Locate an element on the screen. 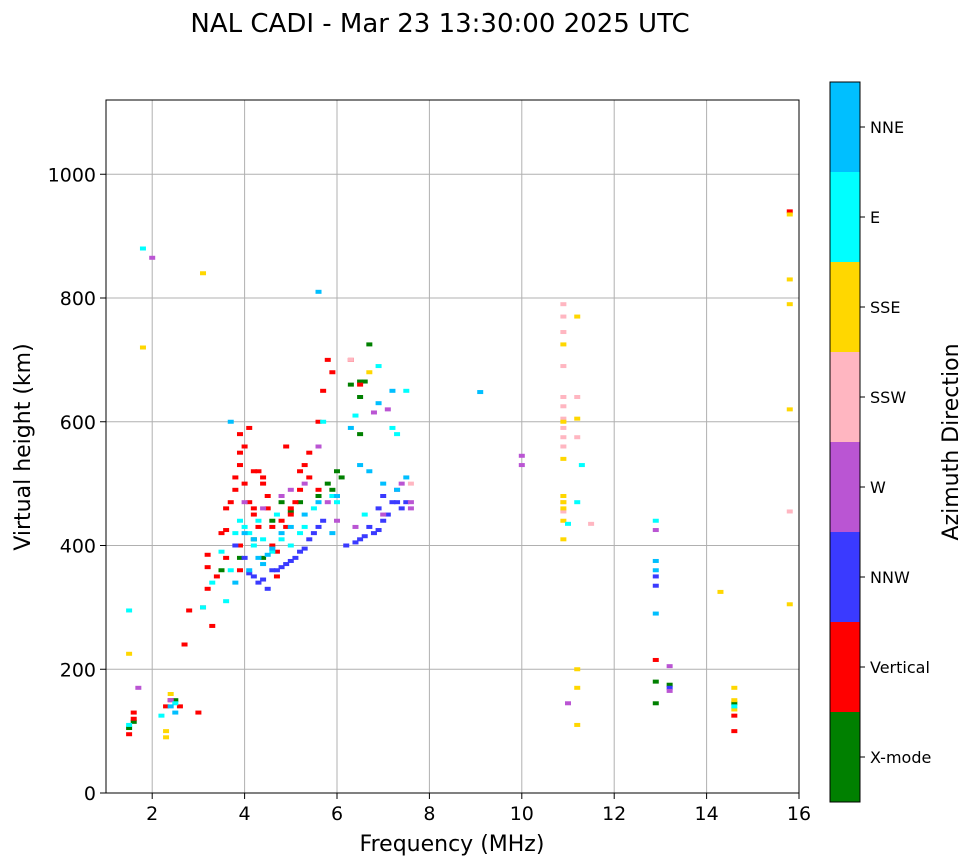 This screenshot has height=865, width=972. colorbar-tick-label: W is located at coordinates (878, 487).